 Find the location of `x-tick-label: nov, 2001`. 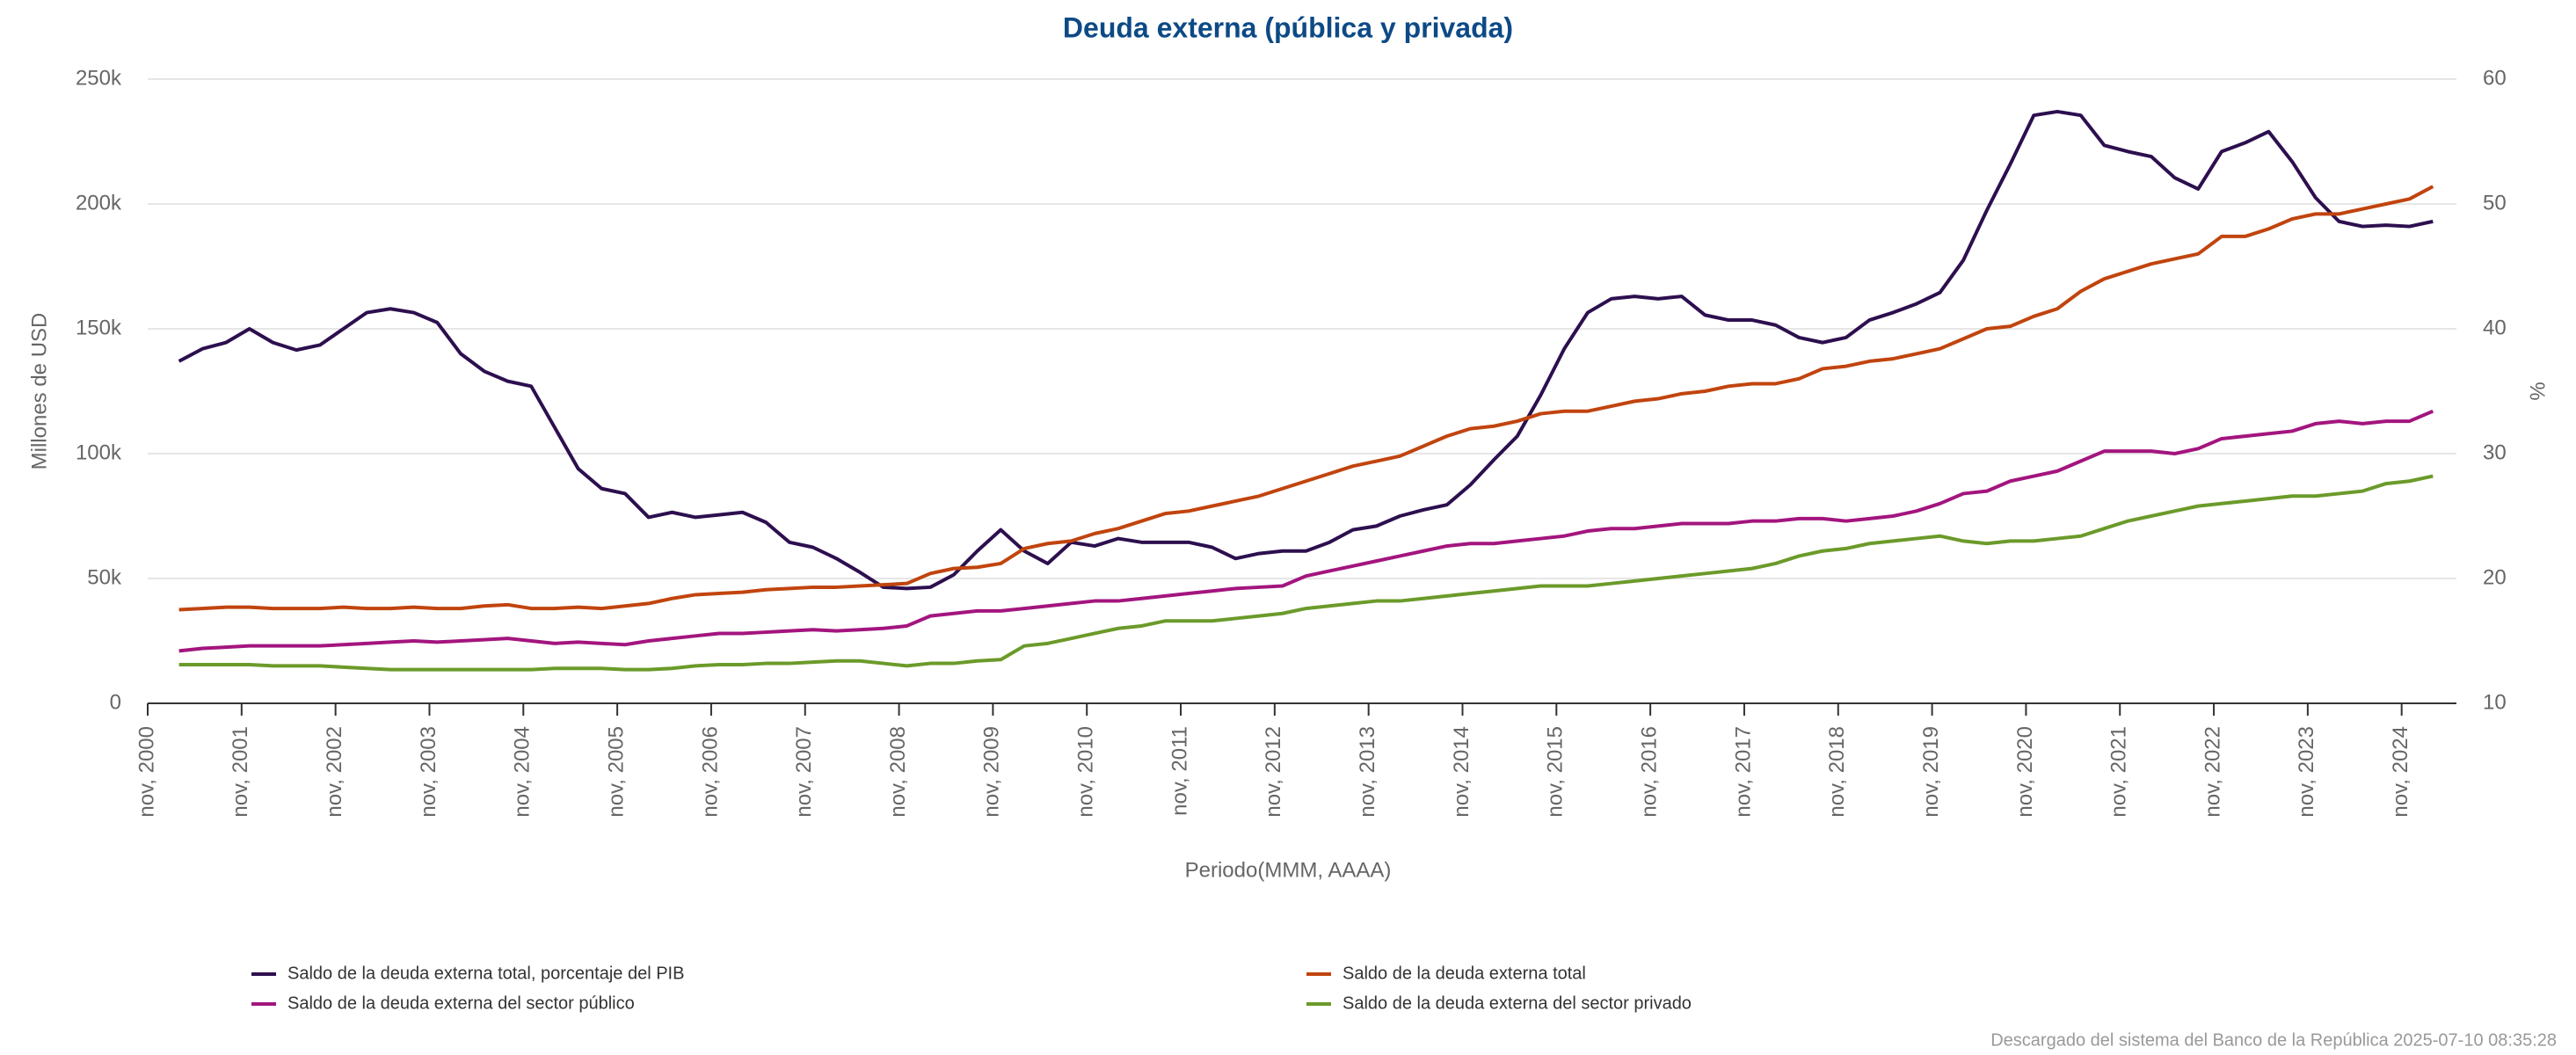

x-tick-label: nov, 2001 is located at coordinates (240, 772).